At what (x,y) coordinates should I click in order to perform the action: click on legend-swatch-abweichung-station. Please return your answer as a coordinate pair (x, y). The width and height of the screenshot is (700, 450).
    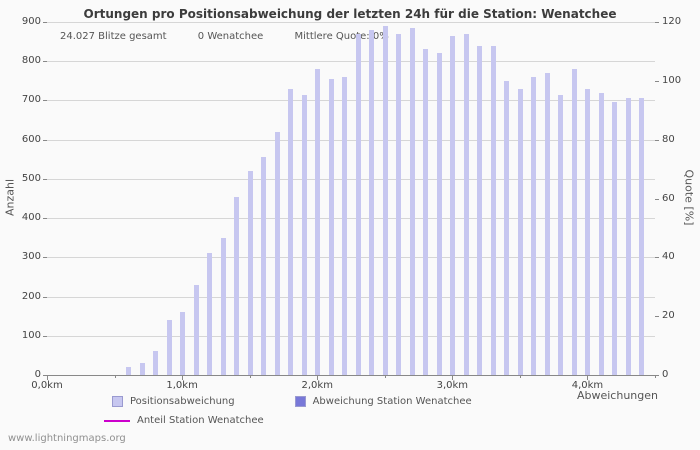
    Looking at the image, I should click on (300, 401).